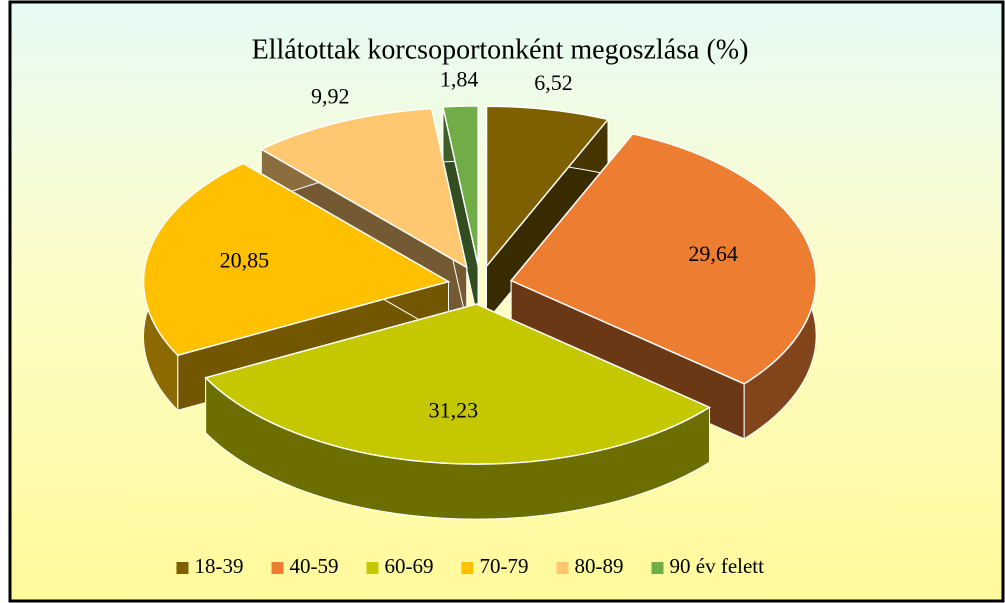  Describe the element at coordinates (409, 566) in the screenshot. I see `legend-label: 60-69` at that location.